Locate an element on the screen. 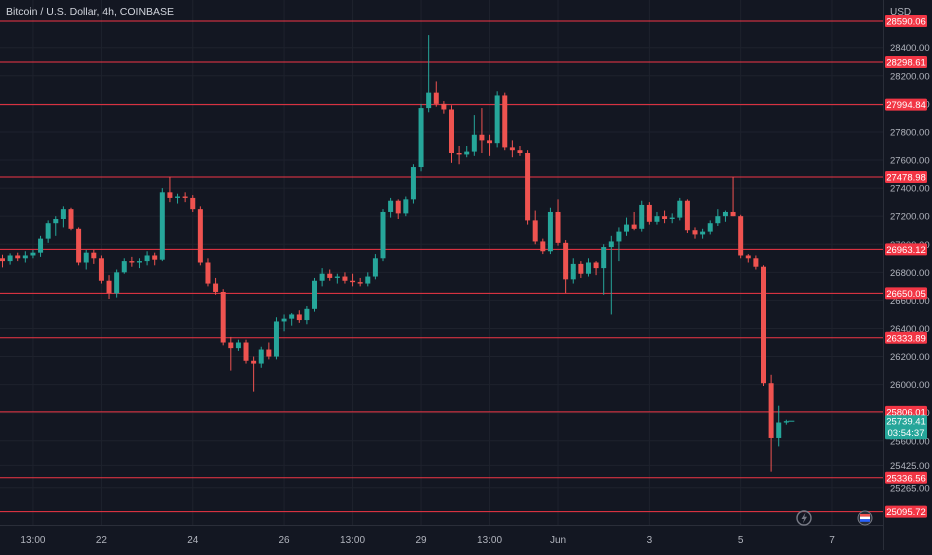  level-price-label: 28298.61 is located at coordinates (906, 62).